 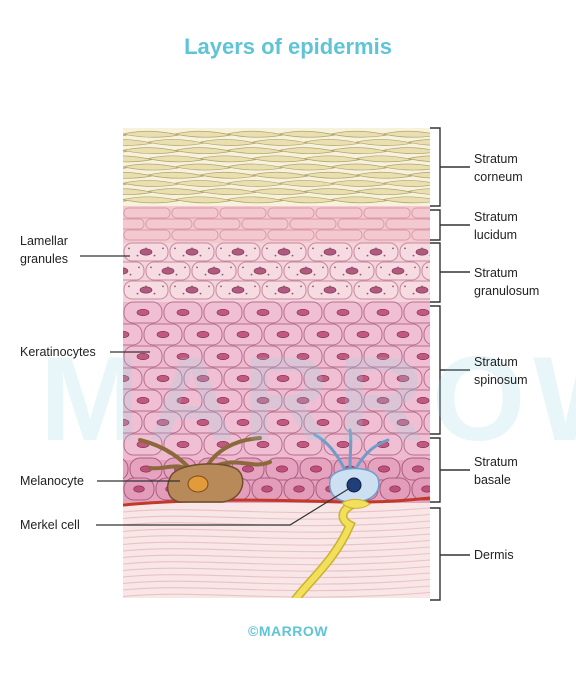 I want to click on label-dermis: Dermis, so click(x=494, y=555).